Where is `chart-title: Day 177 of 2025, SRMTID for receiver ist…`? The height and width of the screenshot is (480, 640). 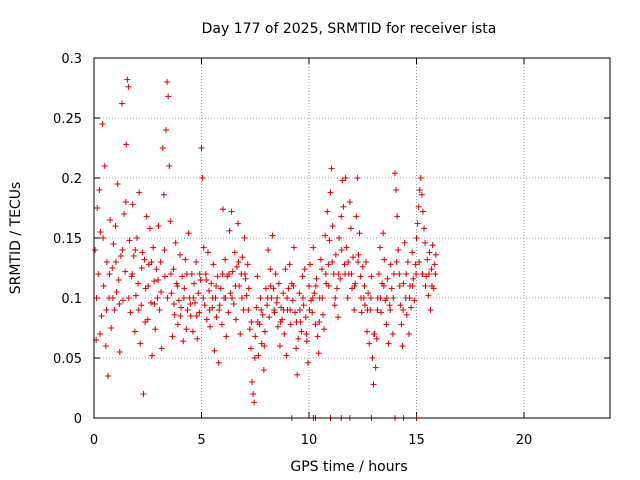 chart-title: Day 177 of 2025, SRMTID for receiver ist… is located at coordinates (349, 29).